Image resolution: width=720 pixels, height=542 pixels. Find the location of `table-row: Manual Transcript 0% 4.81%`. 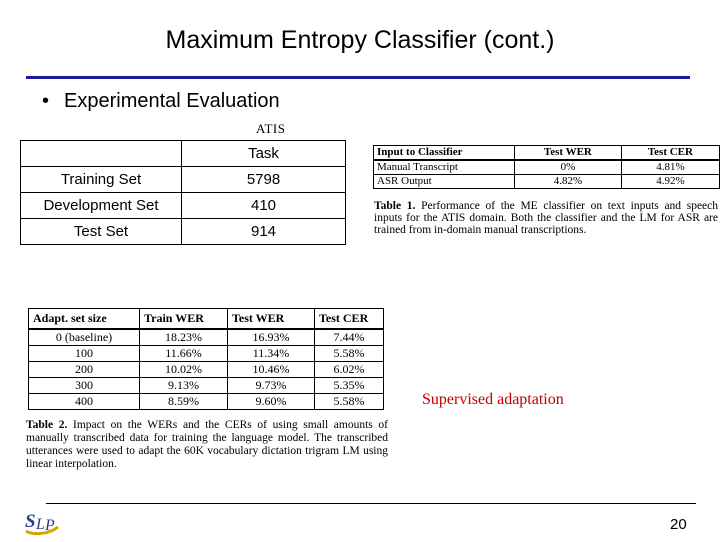

table-row: Manual Transcript 0% 4.81% is located at coordinates (546, 167).